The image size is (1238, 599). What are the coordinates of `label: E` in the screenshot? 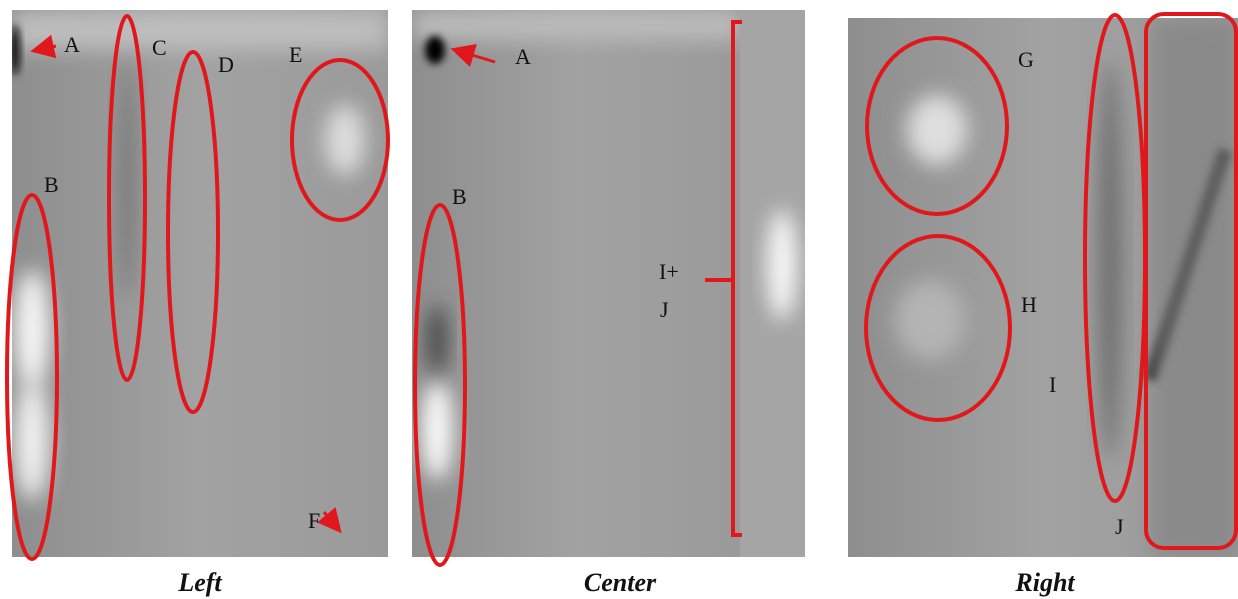 It's located at (295, 54).